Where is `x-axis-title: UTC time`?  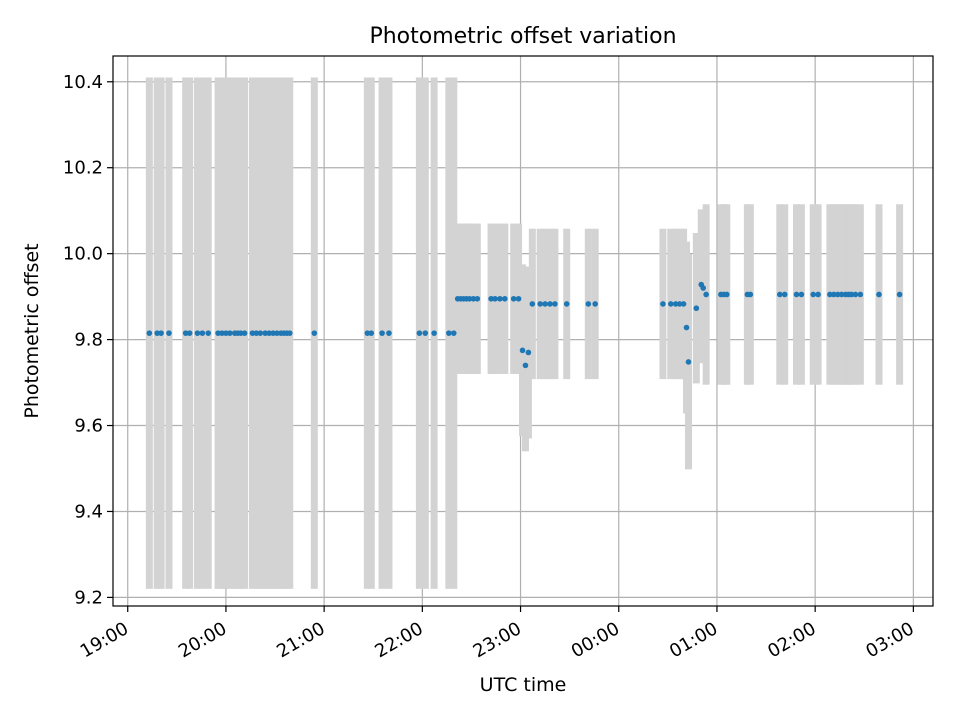
x-axis-title: UTC time is located at coordinates (523, 685).